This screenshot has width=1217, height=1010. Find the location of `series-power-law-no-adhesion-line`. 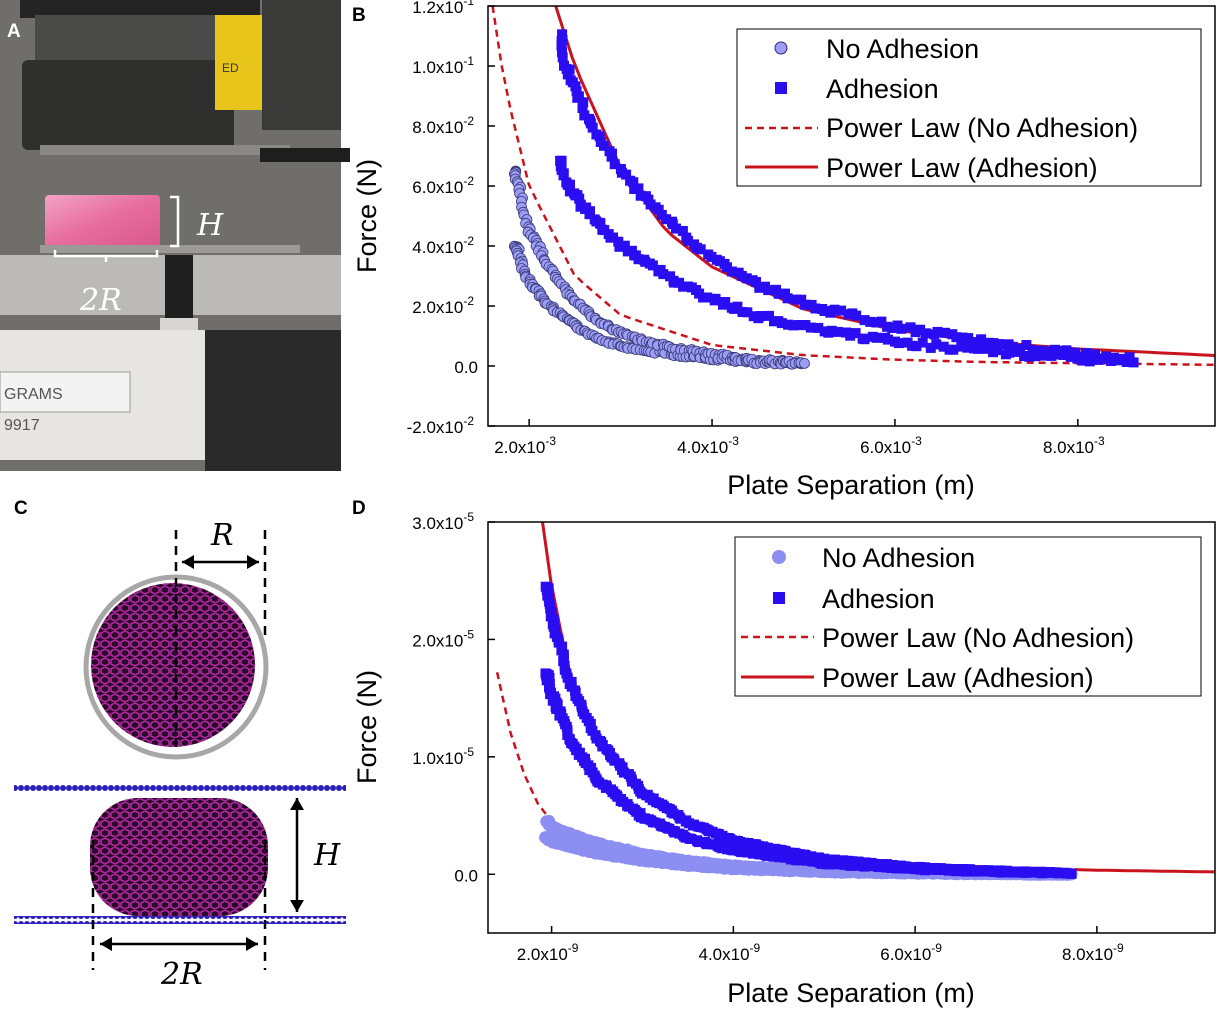

series-power-law-no-adhesion-line is located at coordinates (524, 747).